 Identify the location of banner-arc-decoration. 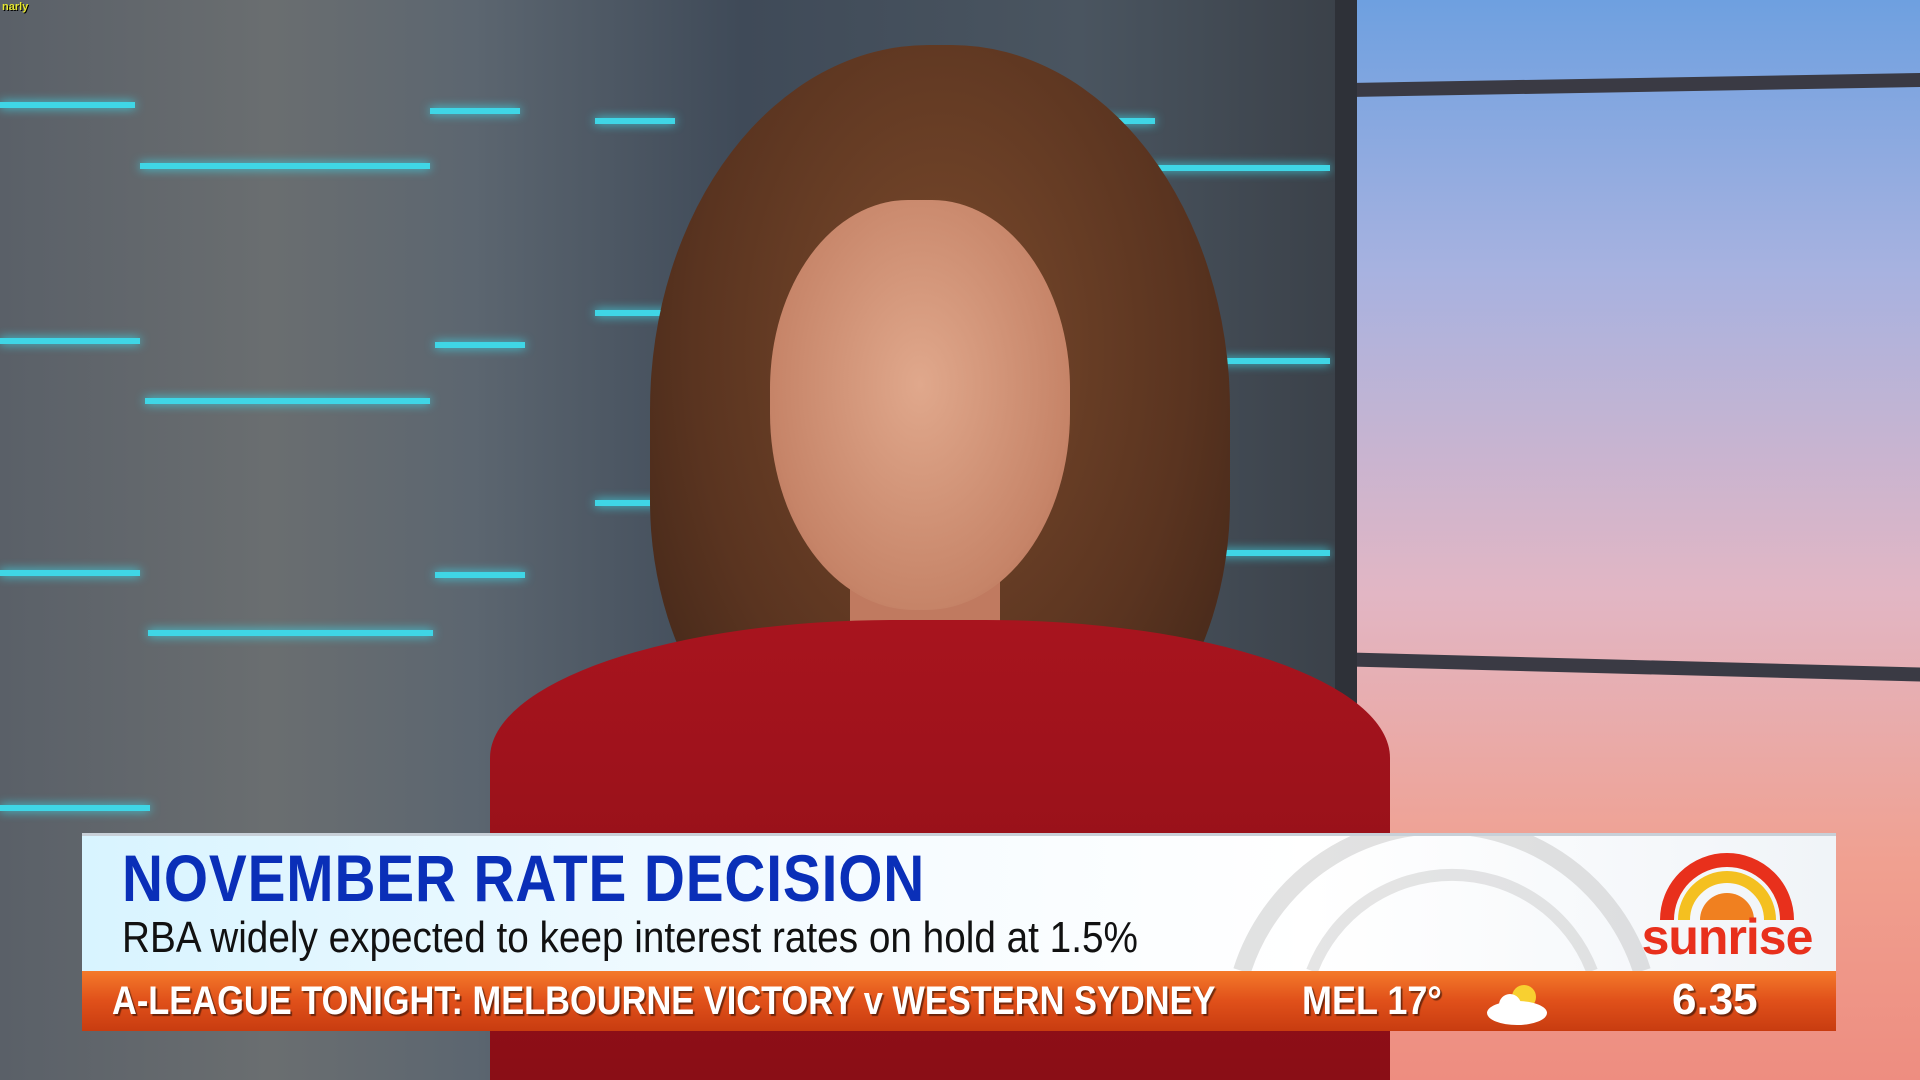
(1442, 903).